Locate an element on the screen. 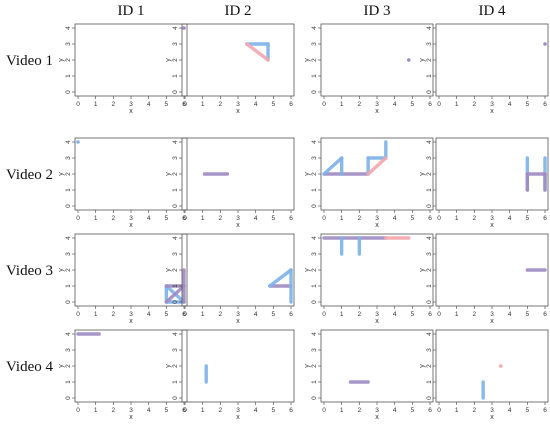  row-title: Video 4 is located at coordinates (30, 367).